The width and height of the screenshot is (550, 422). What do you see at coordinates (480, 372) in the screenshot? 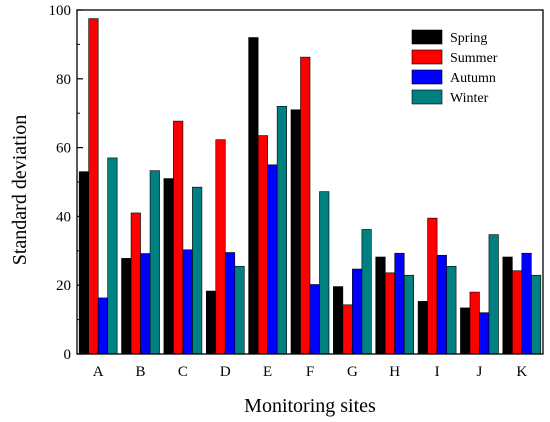
I see `x-tick-label: J` at bounding box center [480, 372].